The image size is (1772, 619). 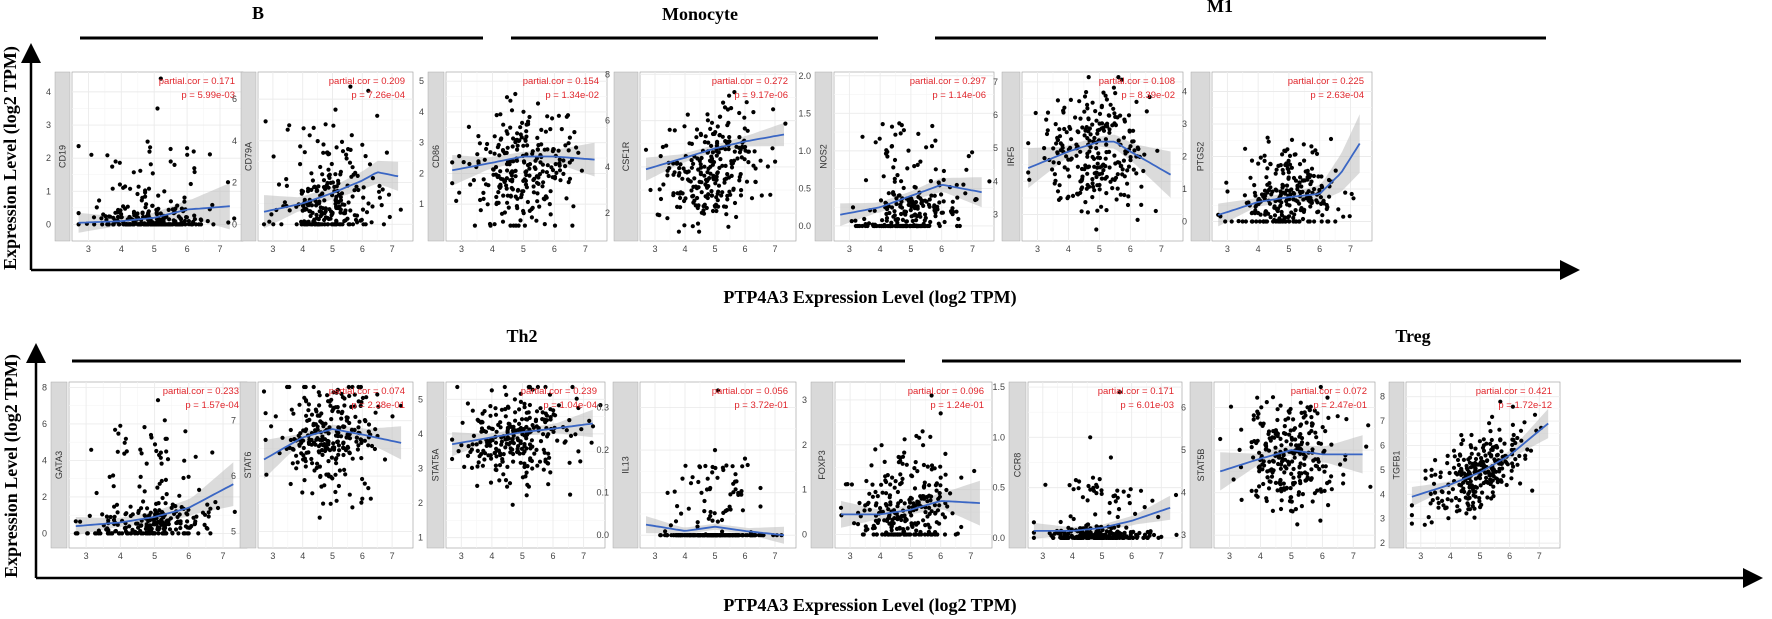 I want to click on p-value-label-cd19: p = 5.99e-03, so click(x=208, y=95).